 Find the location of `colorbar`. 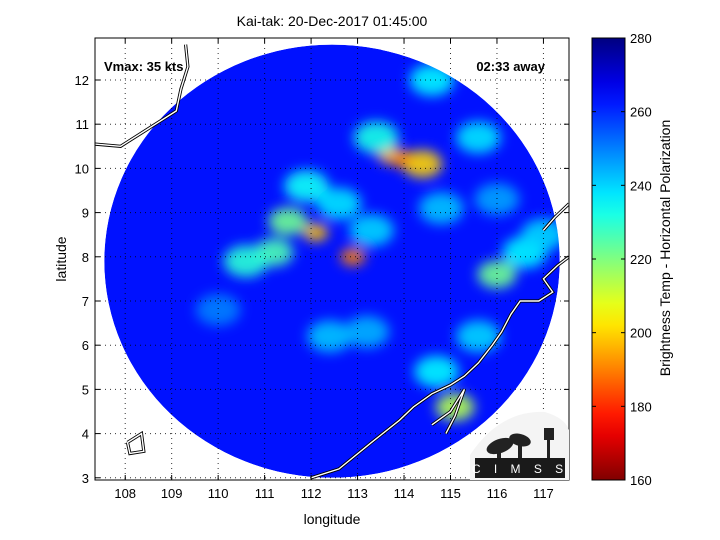

colorbar is located at coordinates (608, 259).